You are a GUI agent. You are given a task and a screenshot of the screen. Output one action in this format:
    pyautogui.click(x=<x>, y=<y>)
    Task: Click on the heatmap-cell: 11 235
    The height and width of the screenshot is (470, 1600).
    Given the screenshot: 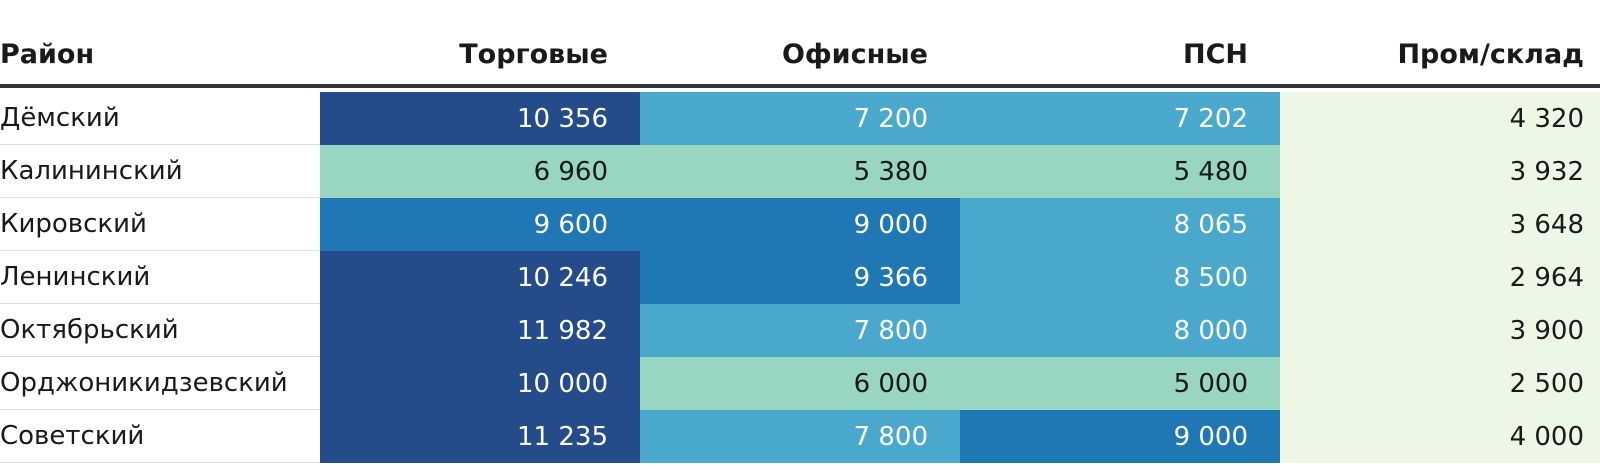 What is the action you would take?
    pyautogui.click(x=480, y=436)
    